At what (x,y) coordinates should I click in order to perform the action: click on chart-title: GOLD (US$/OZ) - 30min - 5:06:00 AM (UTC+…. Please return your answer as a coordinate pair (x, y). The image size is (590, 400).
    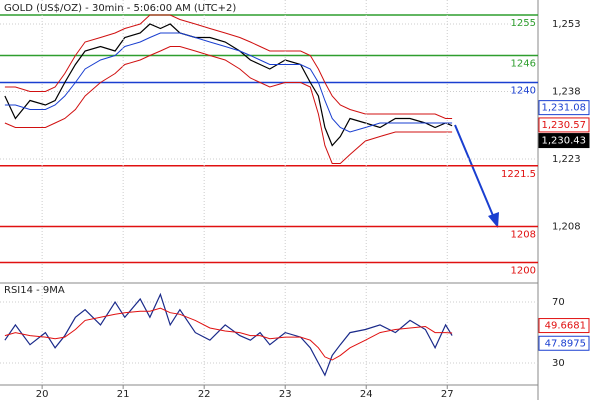
    Looking at the image, I should click on (120, 8).